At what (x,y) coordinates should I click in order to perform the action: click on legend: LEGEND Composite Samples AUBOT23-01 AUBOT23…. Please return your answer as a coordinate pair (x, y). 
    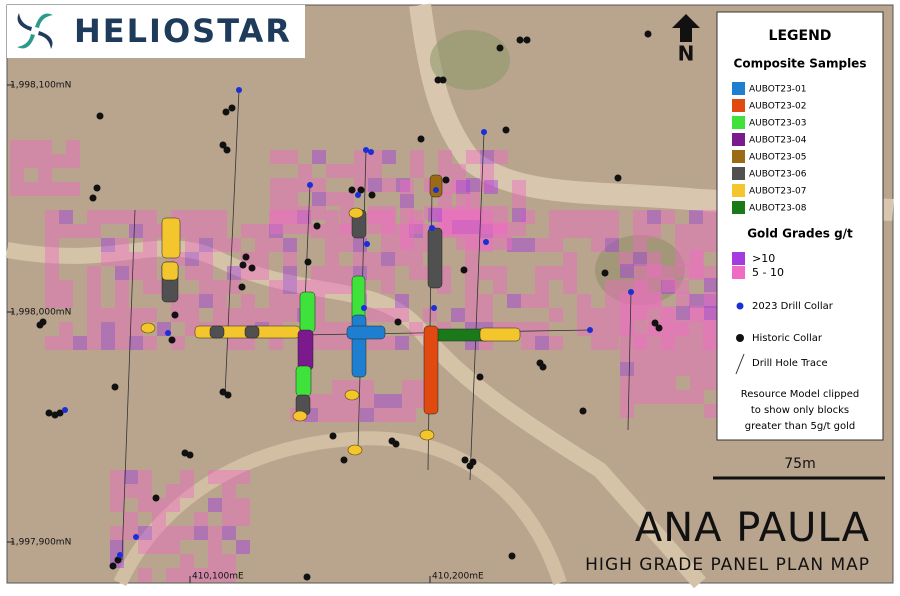
    Looking at the image, I should click on (799, 230).